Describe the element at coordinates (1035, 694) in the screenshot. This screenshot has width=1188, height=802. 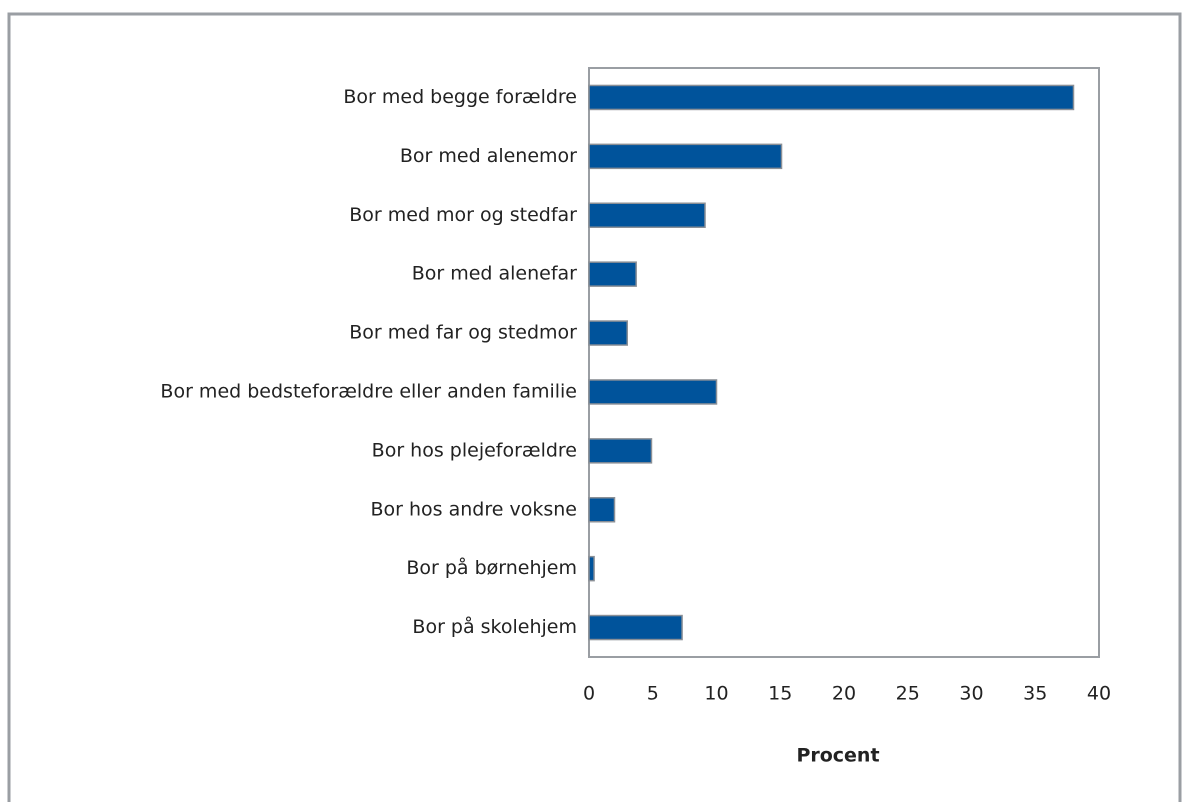
I see `x-tick-label: 35` at that location.